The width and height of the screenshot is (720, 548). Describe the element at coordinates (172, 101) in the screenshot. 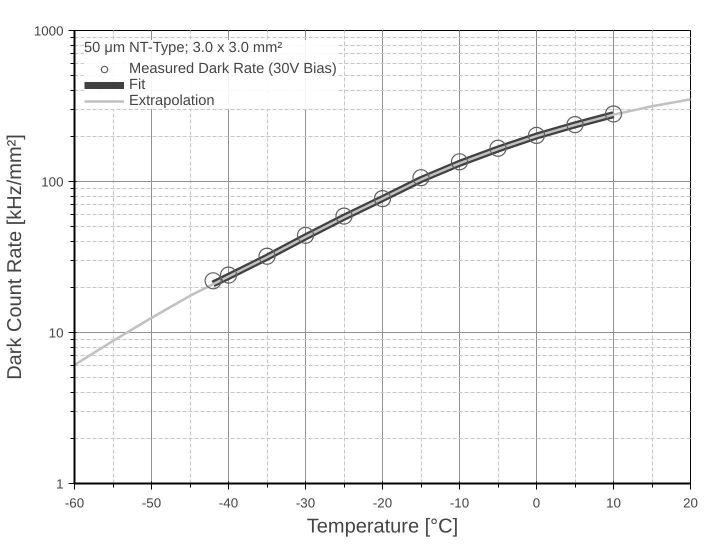

I see `legend-label: Extrapolation` at that location.